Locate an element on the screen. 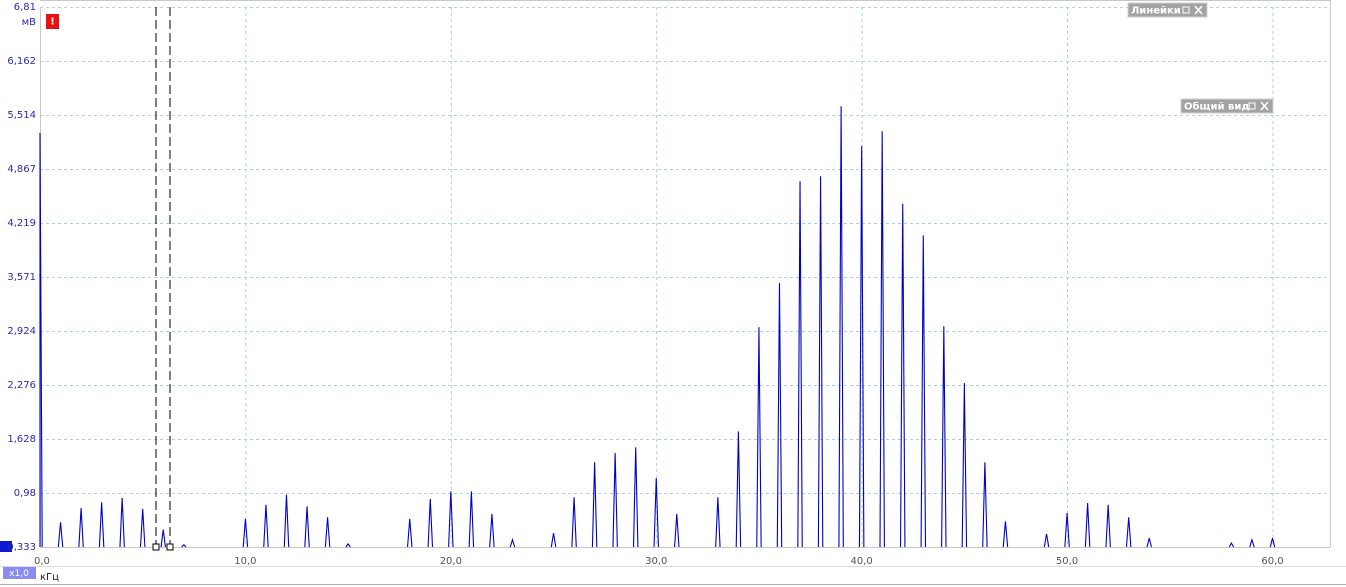 This screenshot has width=1346, height=587. alert-text: ! is located at coordinates (52, 22).